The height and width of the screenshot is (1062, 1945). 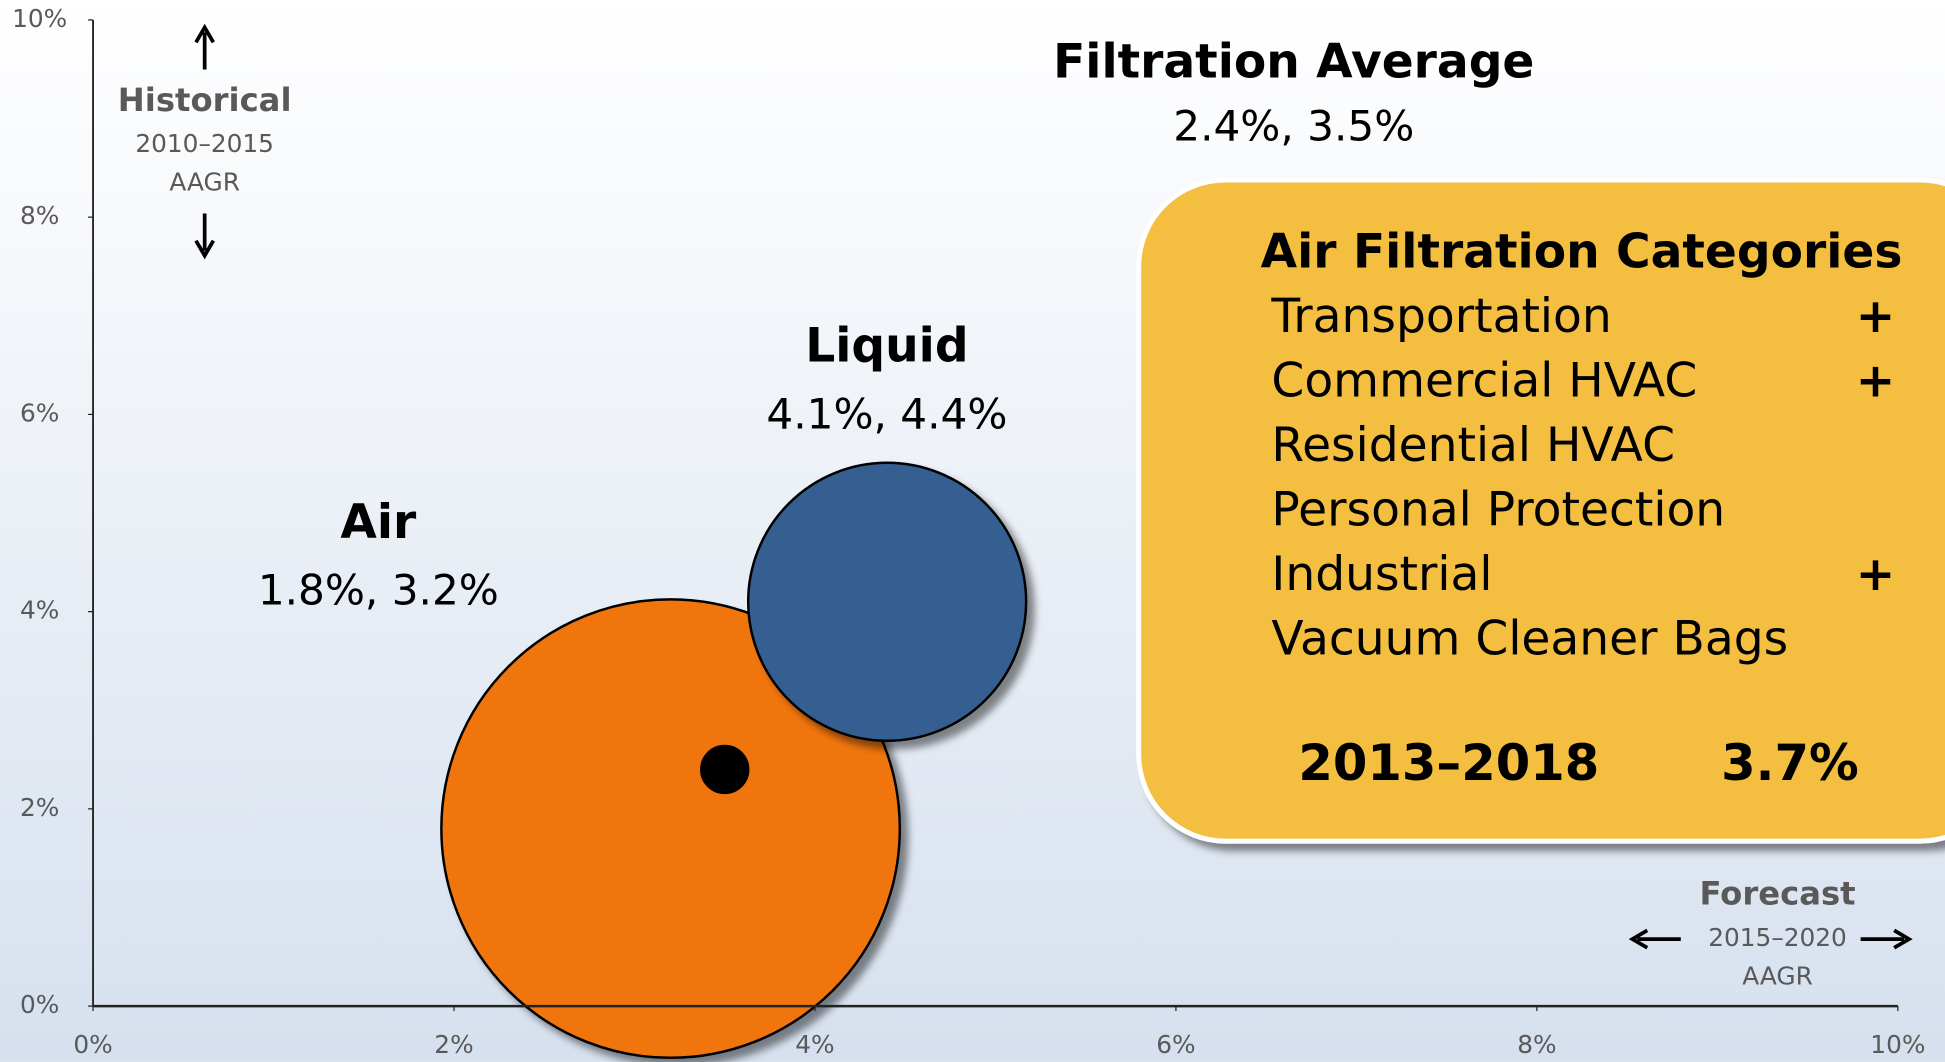 I want to click on panel-item: Transportation, so click(x=1440, y=316).